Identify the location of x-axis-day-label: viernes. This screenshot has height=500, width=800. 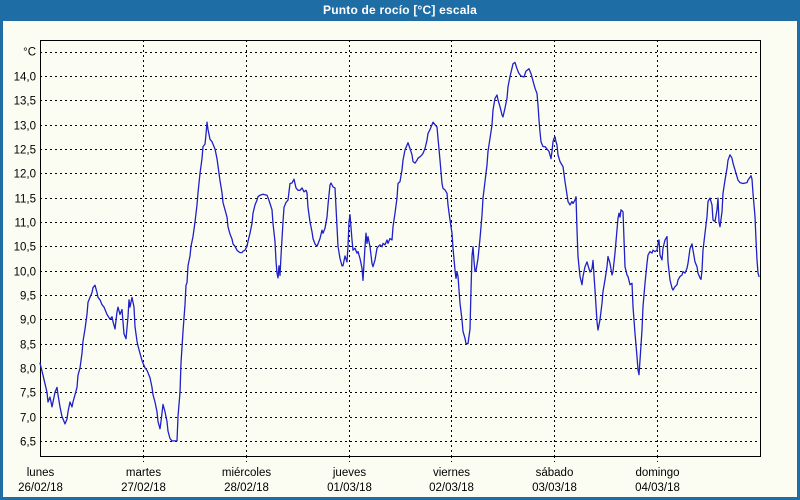
(451, 473).